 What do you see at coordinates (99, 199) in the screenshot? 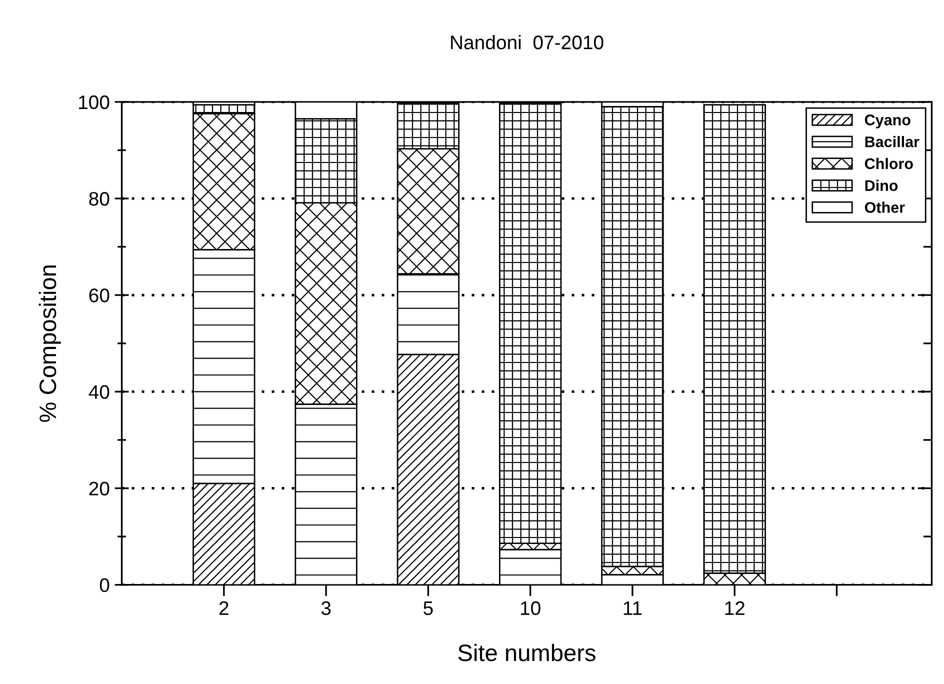
I see `y-tick-label: 80` at bounding box center [99, 199].